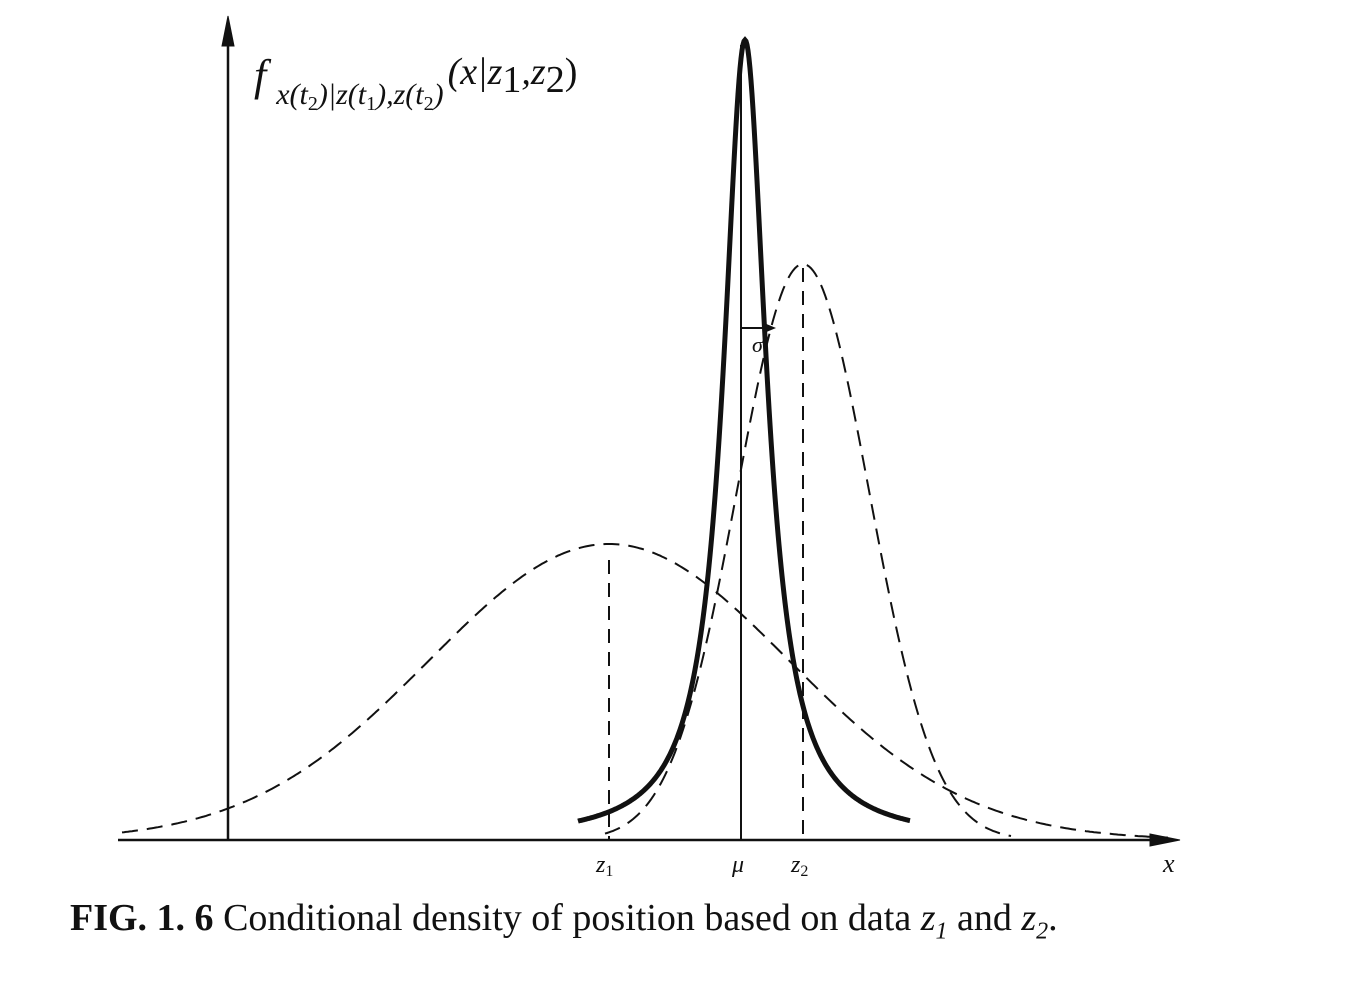 The height and width of the screenshot is (992, 1350). Describe the element at coordinates (770, 328) in the screenshot. I see `sigma-arrow-icon` at that location.